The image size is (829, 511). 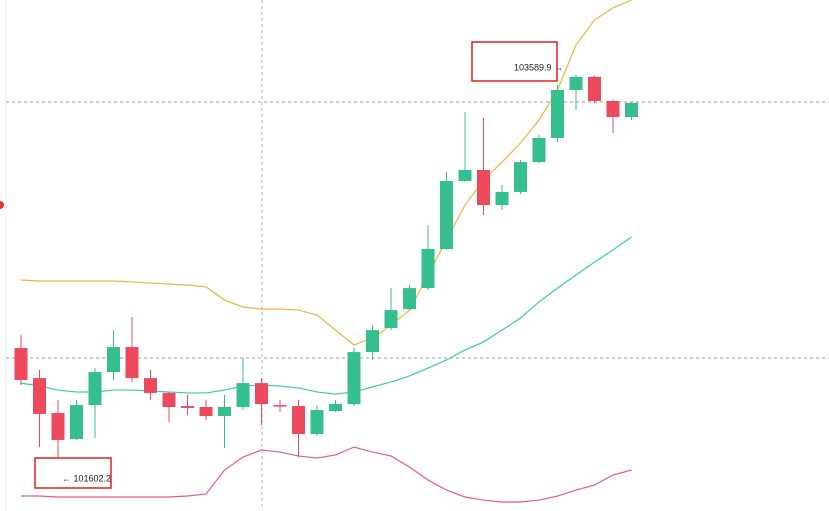 I want to click on annotation: 103589.9 →, so click(x=538, y=67).